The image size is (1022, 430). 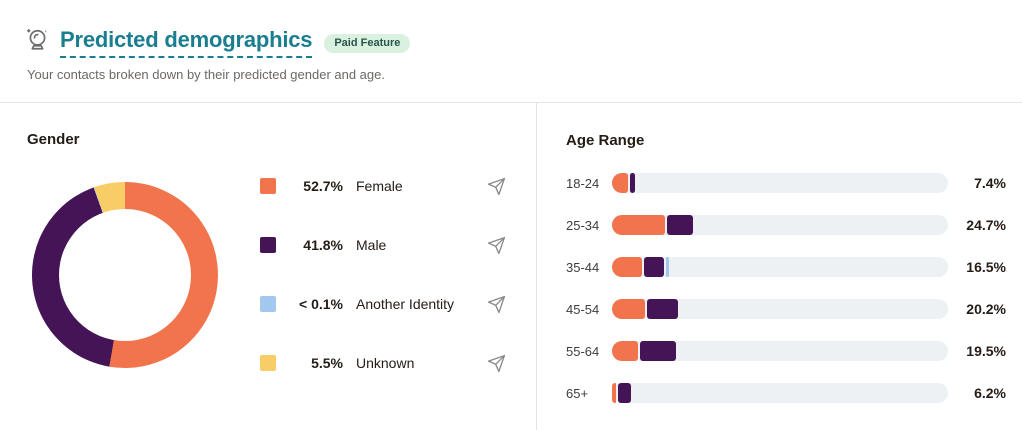 What do you see at coordinates (53, 139) in the screenshot?
I see `gender-heading: Gender` at bounding box center [53, 139].